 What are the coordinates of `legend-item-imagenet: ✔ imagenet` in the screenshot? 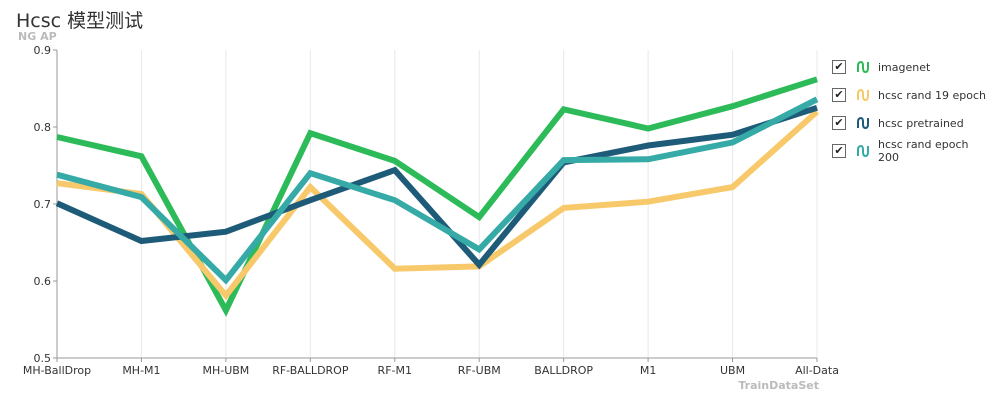 It's located at (912, 67).